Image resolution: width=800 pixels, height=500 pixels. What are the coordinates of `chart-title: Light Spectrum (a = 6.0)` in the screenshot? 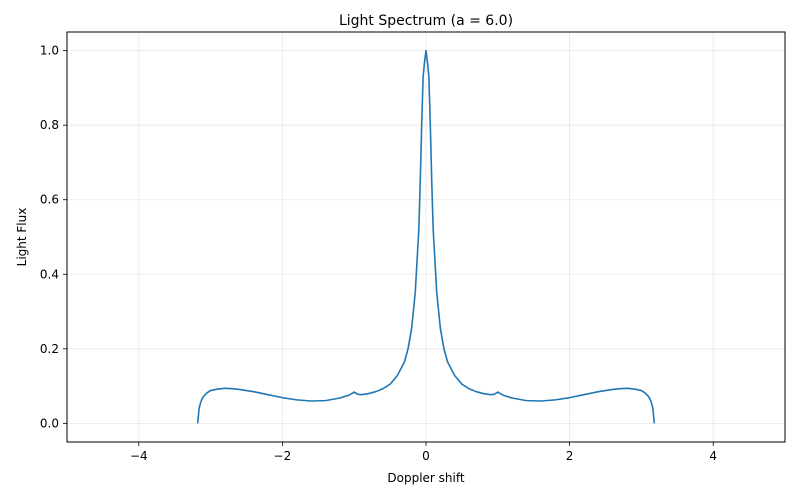 It's located at (426, 21).